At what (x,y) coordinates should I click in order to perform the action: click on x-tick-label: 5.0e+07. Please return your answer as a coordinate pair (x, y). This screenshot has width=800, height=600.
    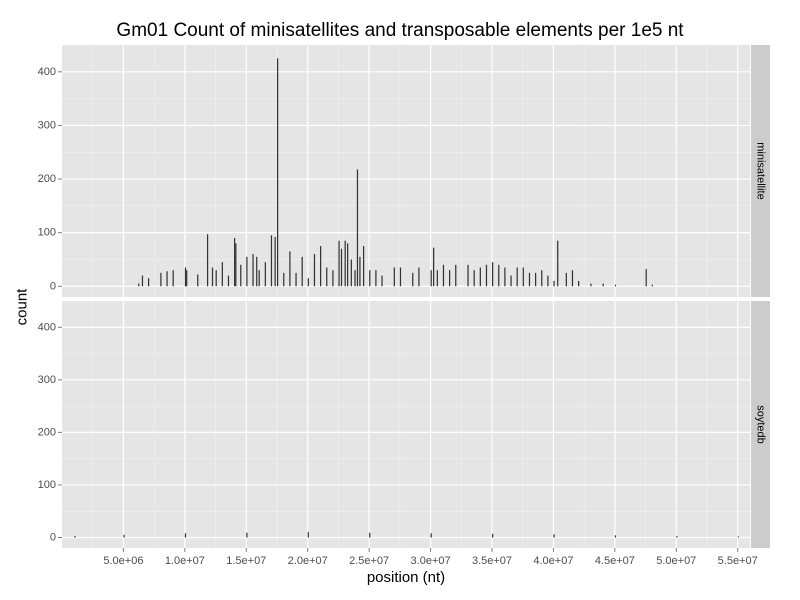
    Looking at the image, I should click on (676, 561).